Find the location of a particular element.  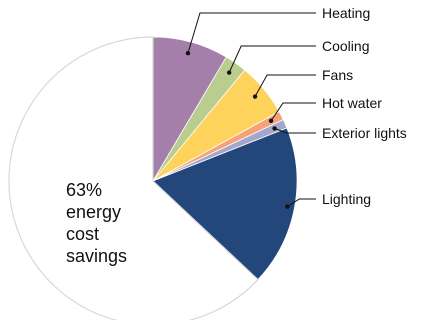

savings-label: 63% energy cost savings is located at coordinates (96, 223).